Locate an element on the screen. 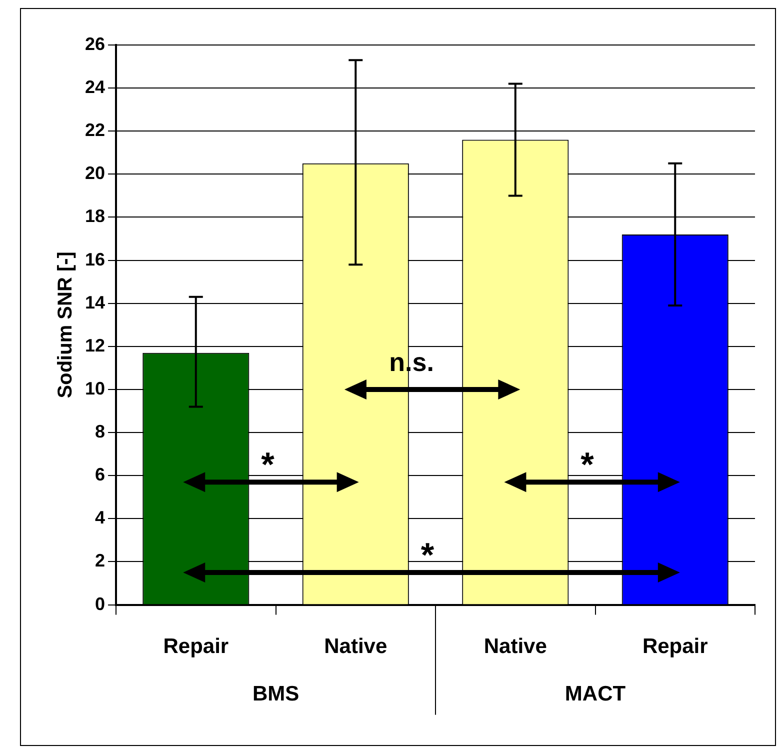  y-tick-label: 12 is located at coordinates (95, 345).